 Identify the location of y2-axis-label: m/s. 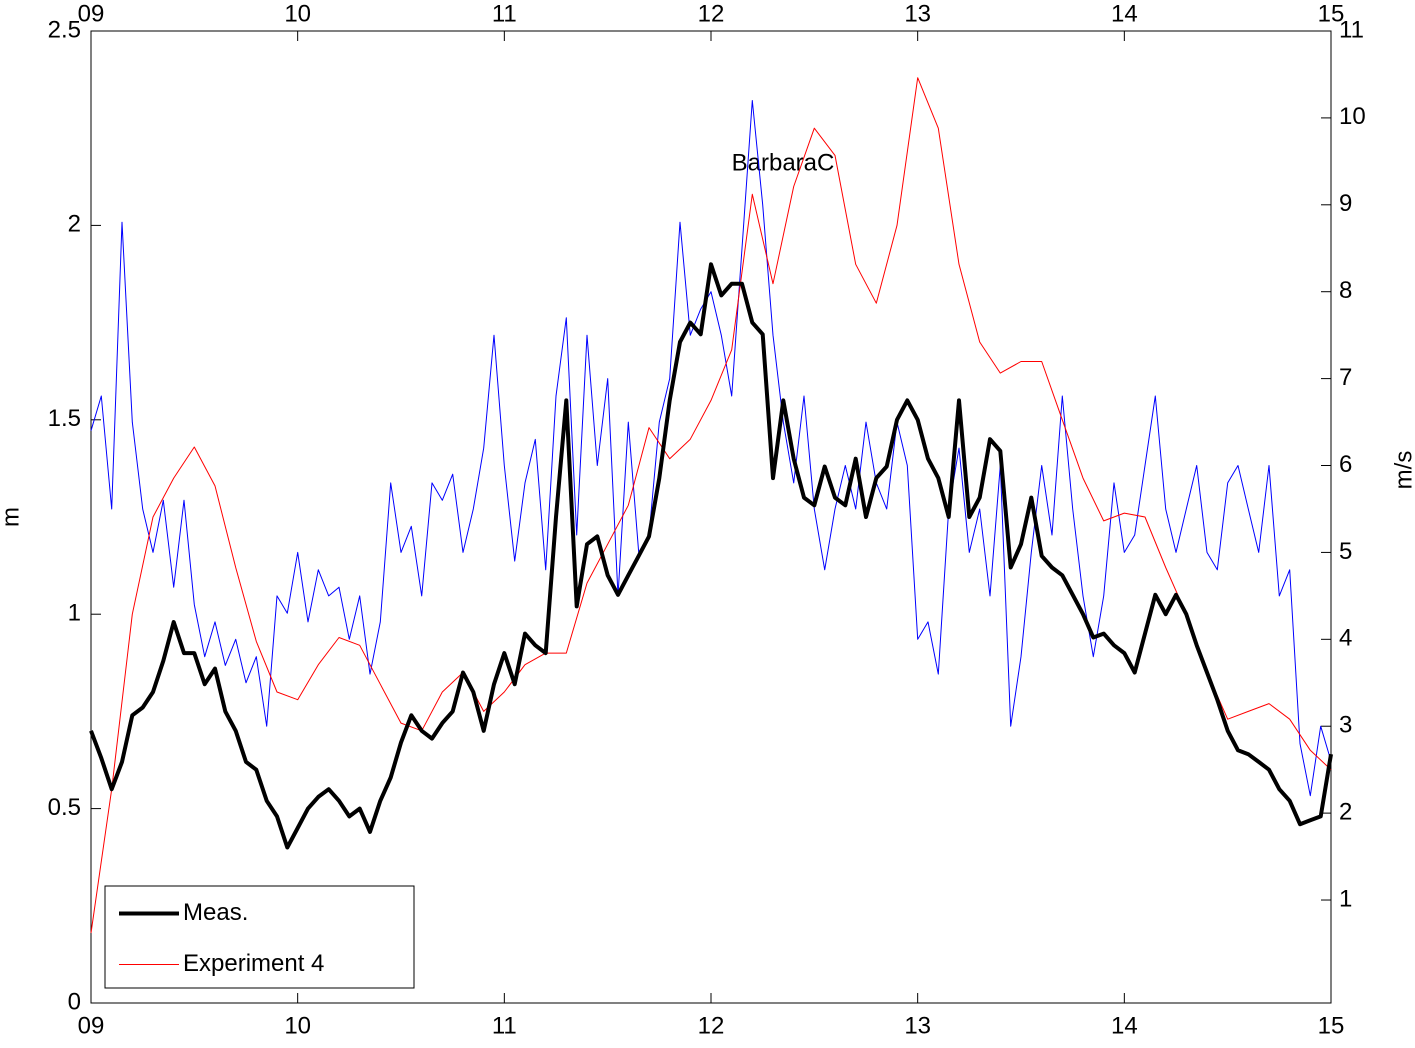
(1402, 470).